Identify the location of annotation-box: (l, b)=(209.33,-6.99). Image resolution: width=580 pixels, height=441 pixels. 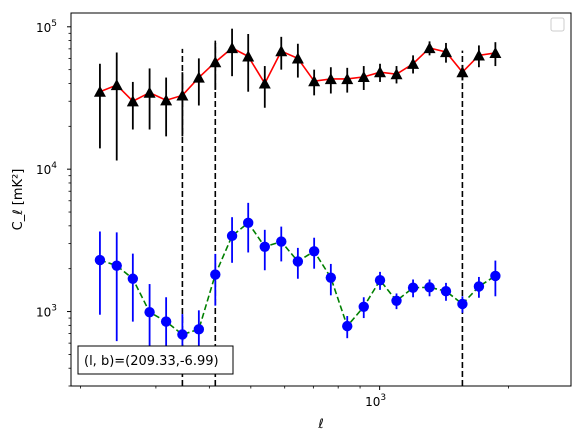
(155, 360).